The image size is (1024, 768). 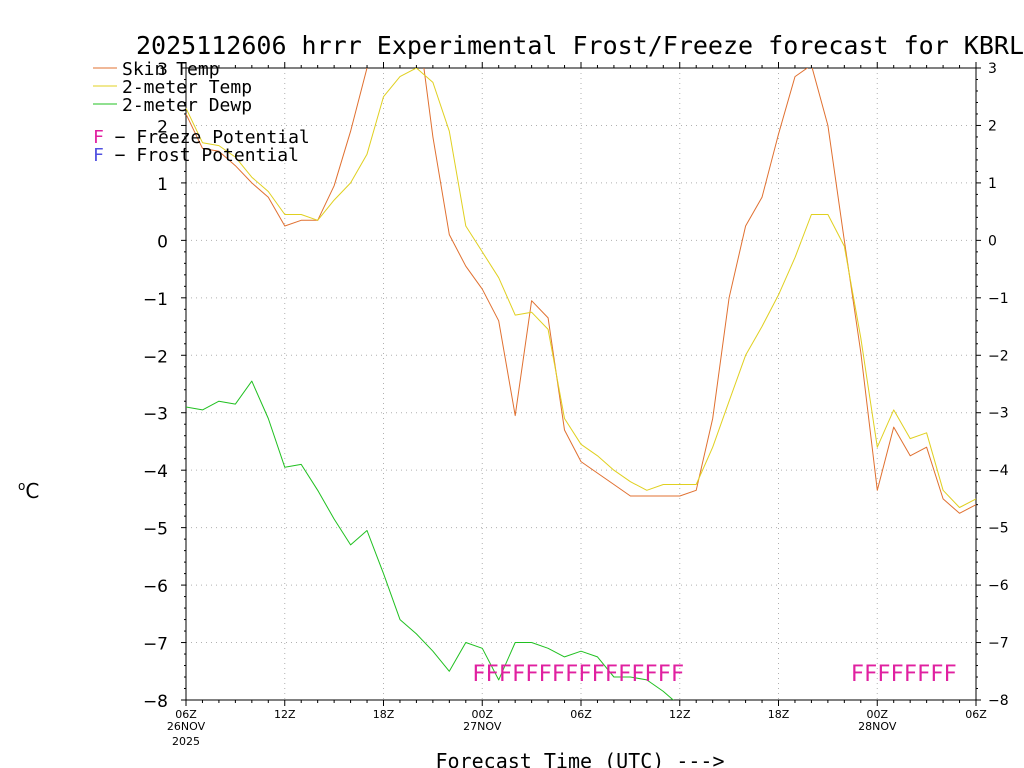 What do you see at coordinates (201, 155) in the screenshot?
I see `frost-text: − Frost Potential` at bounding box center [201, 155].